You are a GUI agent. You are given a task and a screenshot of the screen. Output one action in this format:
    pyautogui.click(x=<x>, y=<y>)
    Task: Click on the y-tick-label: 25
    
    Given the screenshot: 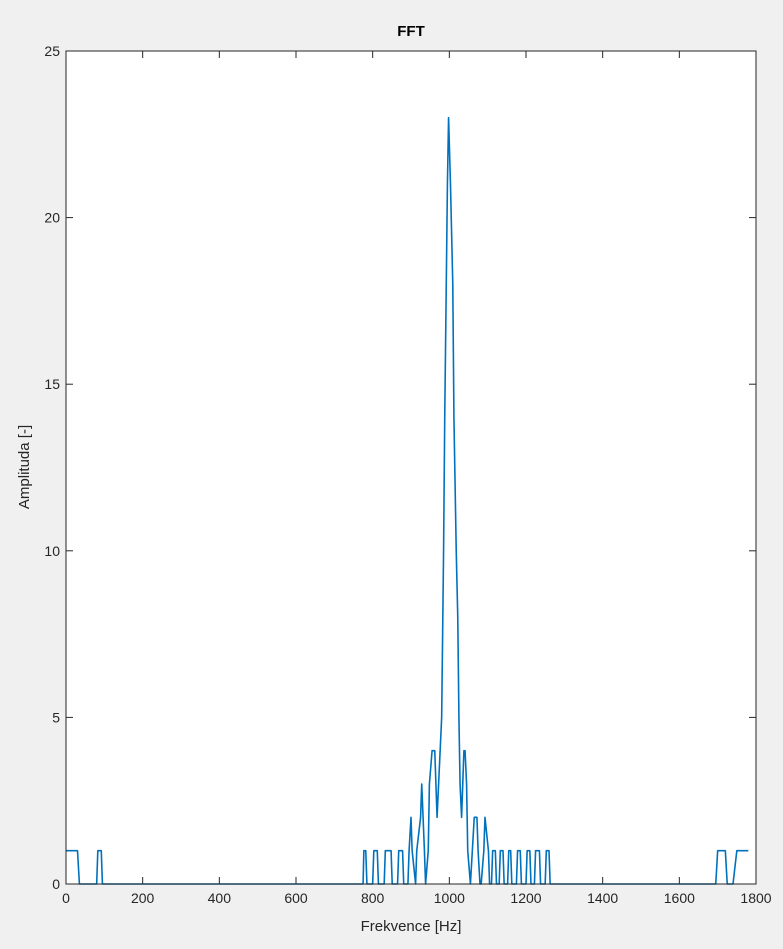 What is the action you would take?
    pyautogui.click(x=52, y=51)
    